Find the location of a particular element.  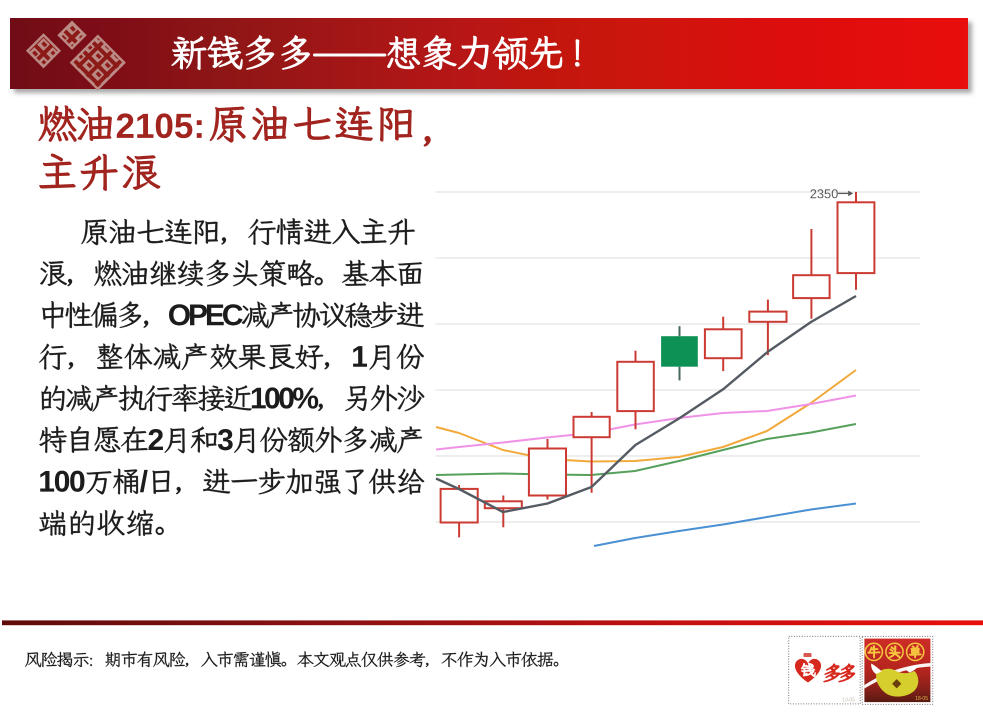

svg-text: 13-05 is located at coordinates (848, 701).